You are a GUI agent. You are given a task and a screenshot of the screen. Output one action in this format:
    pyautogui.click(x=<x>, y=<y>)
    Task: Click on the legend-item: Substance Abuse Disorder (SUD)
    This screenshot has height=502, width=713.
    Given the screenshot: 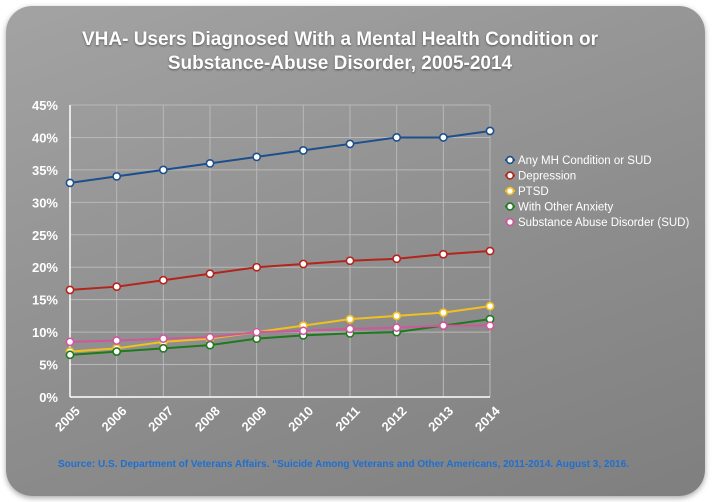 What is the action you would take?
    pyautogui.click(x=597, y=223)
    